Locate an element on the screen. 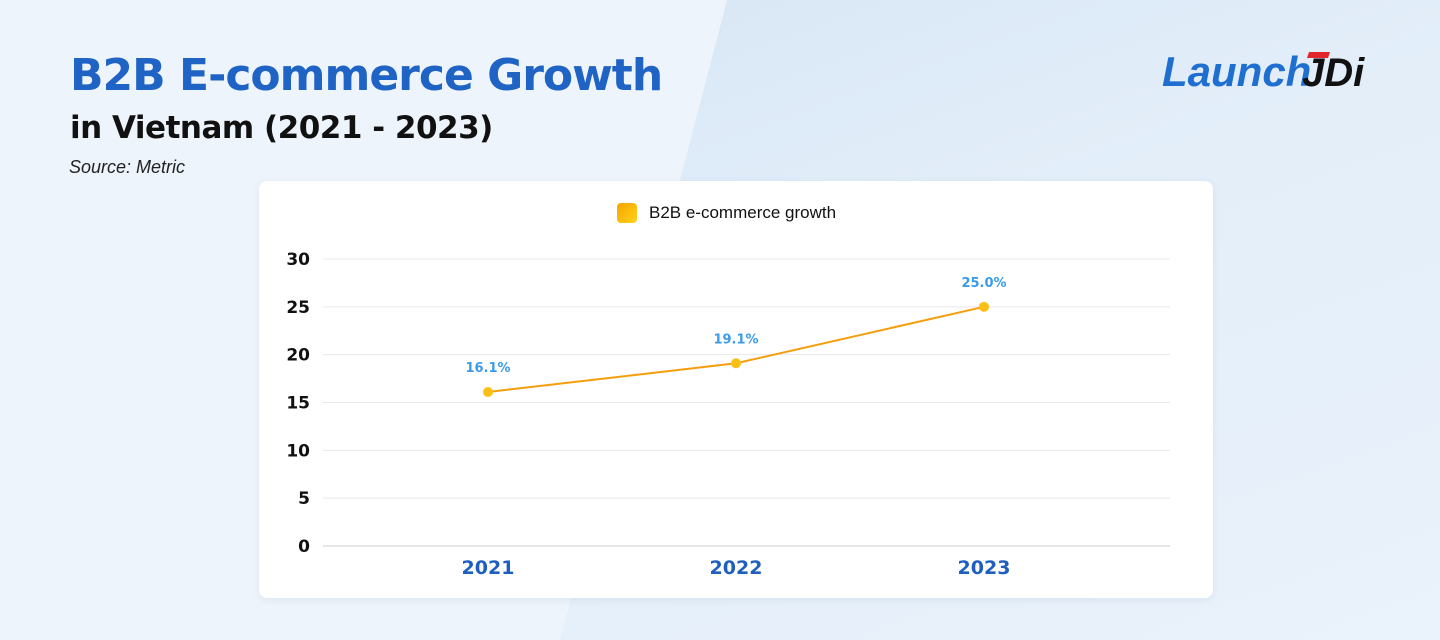 Image resolution: width=1440 pixels, height=640 pixels. source-note: Source: Metric is located at coordinates (127, 167).